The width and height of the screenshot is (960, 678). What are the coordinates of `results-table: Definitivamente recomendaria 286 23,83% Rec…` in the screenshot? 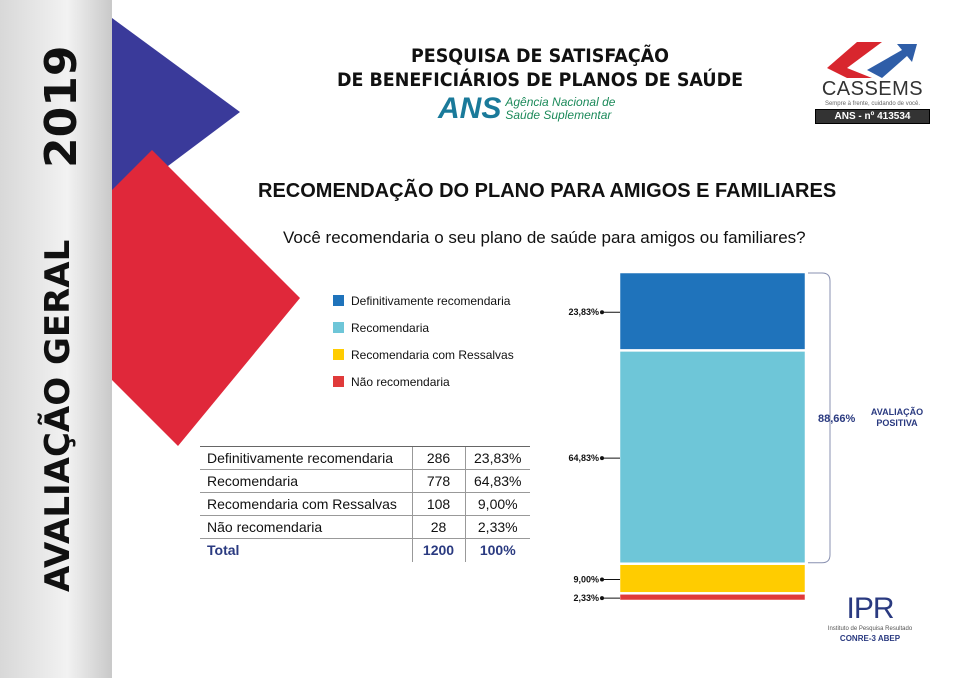 It's located at (365, 504).